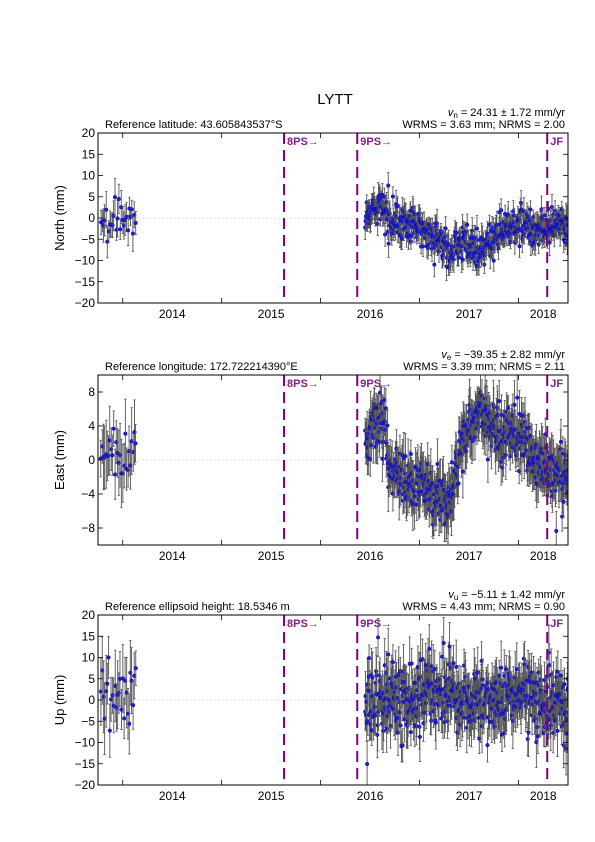  What do you see at coordinates (59, 460) in the screenshot?
I see `y-axis-label: East (mm)` at bounding box center [59, 460].